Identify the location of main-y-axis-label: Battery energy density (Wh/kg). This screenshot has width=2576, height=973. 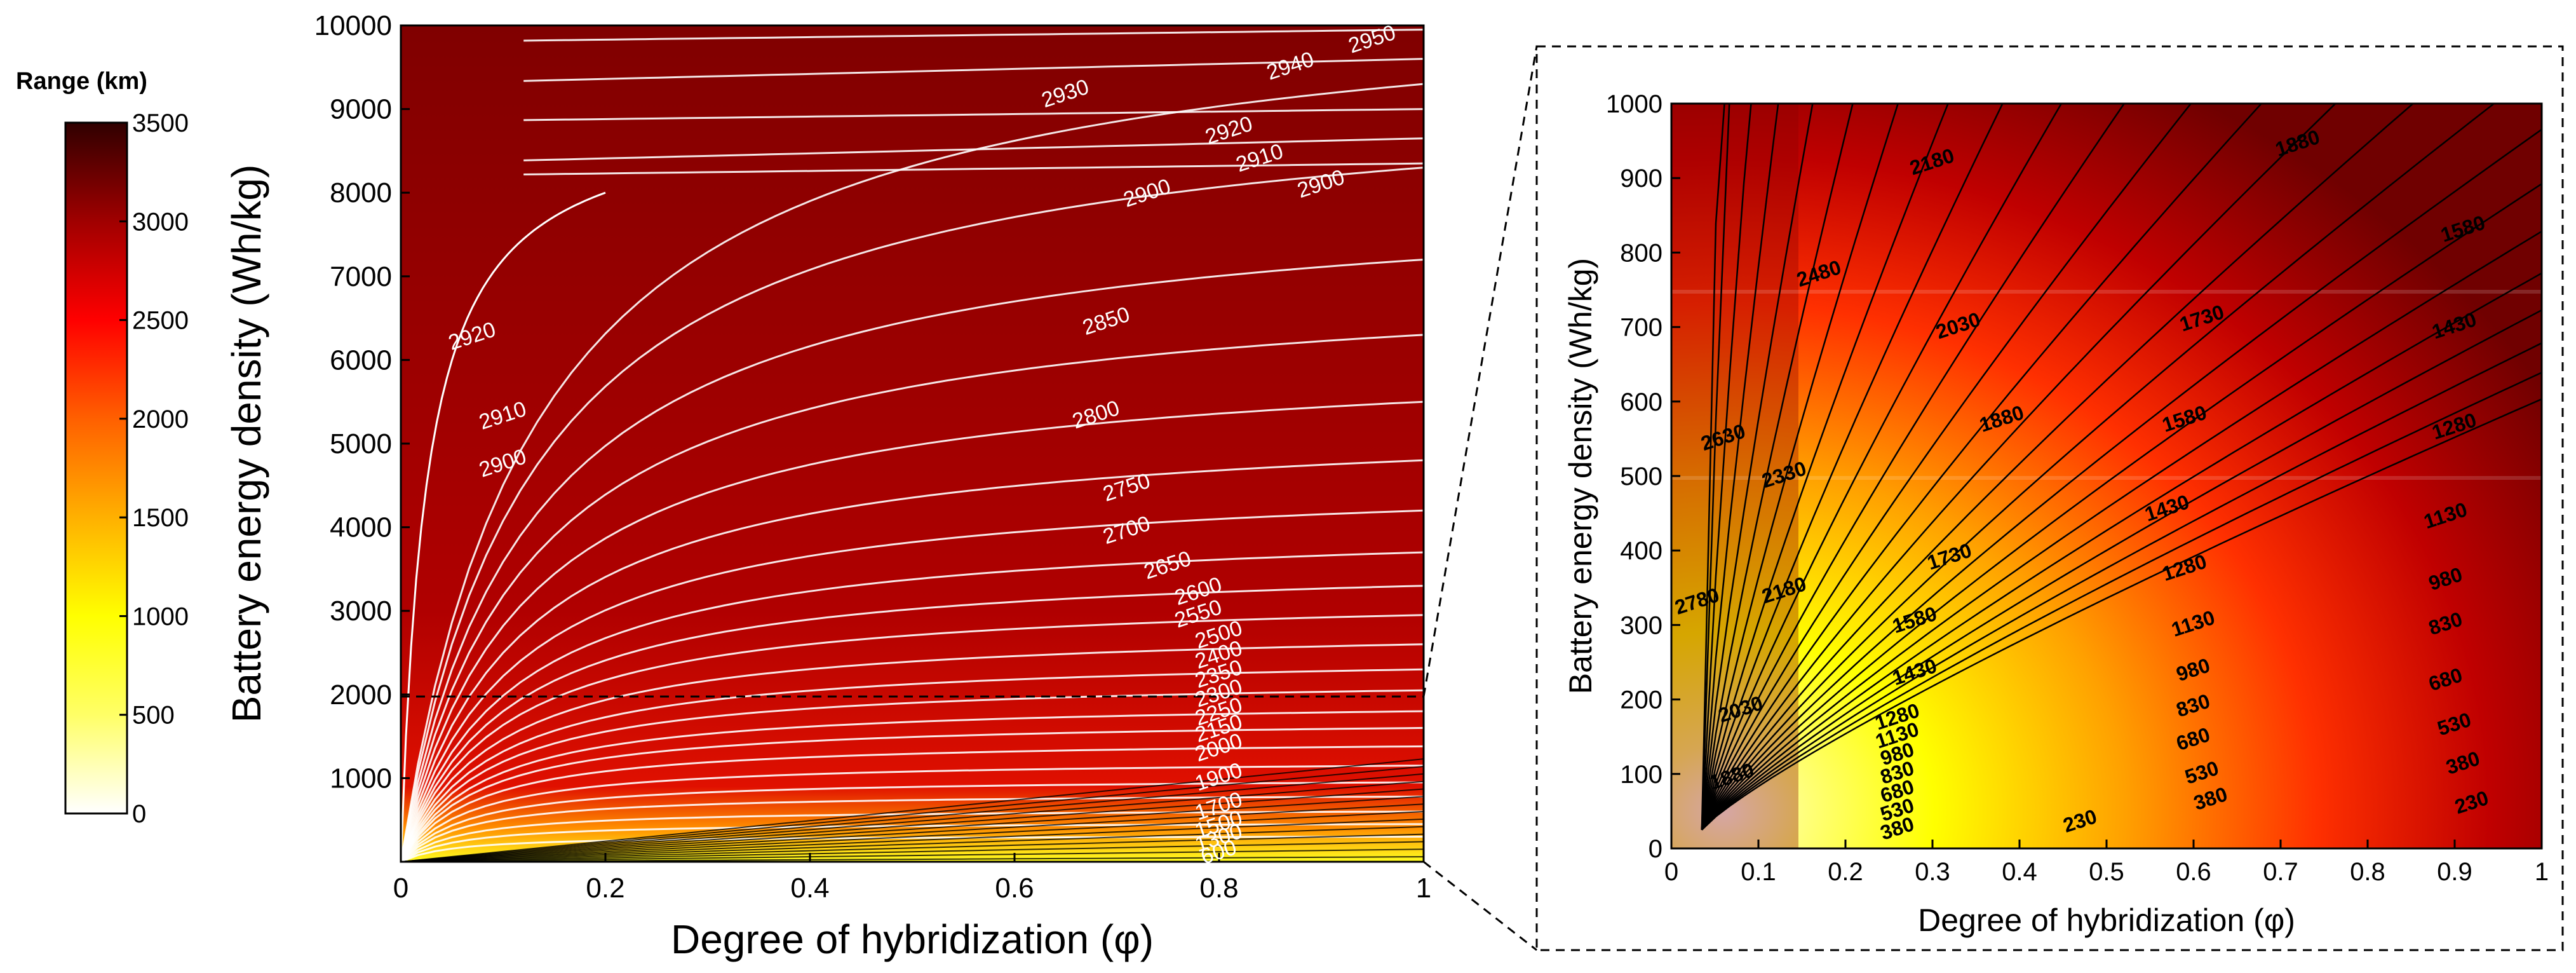
(246, 444).